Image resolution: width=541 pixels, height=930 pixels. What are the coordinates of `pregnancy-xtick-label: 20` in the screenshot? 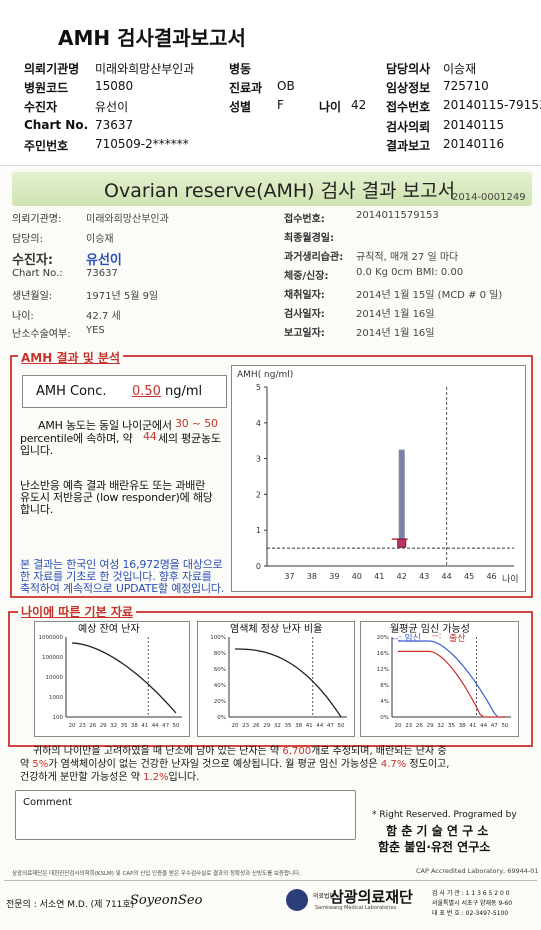 It's located at (398, 726).